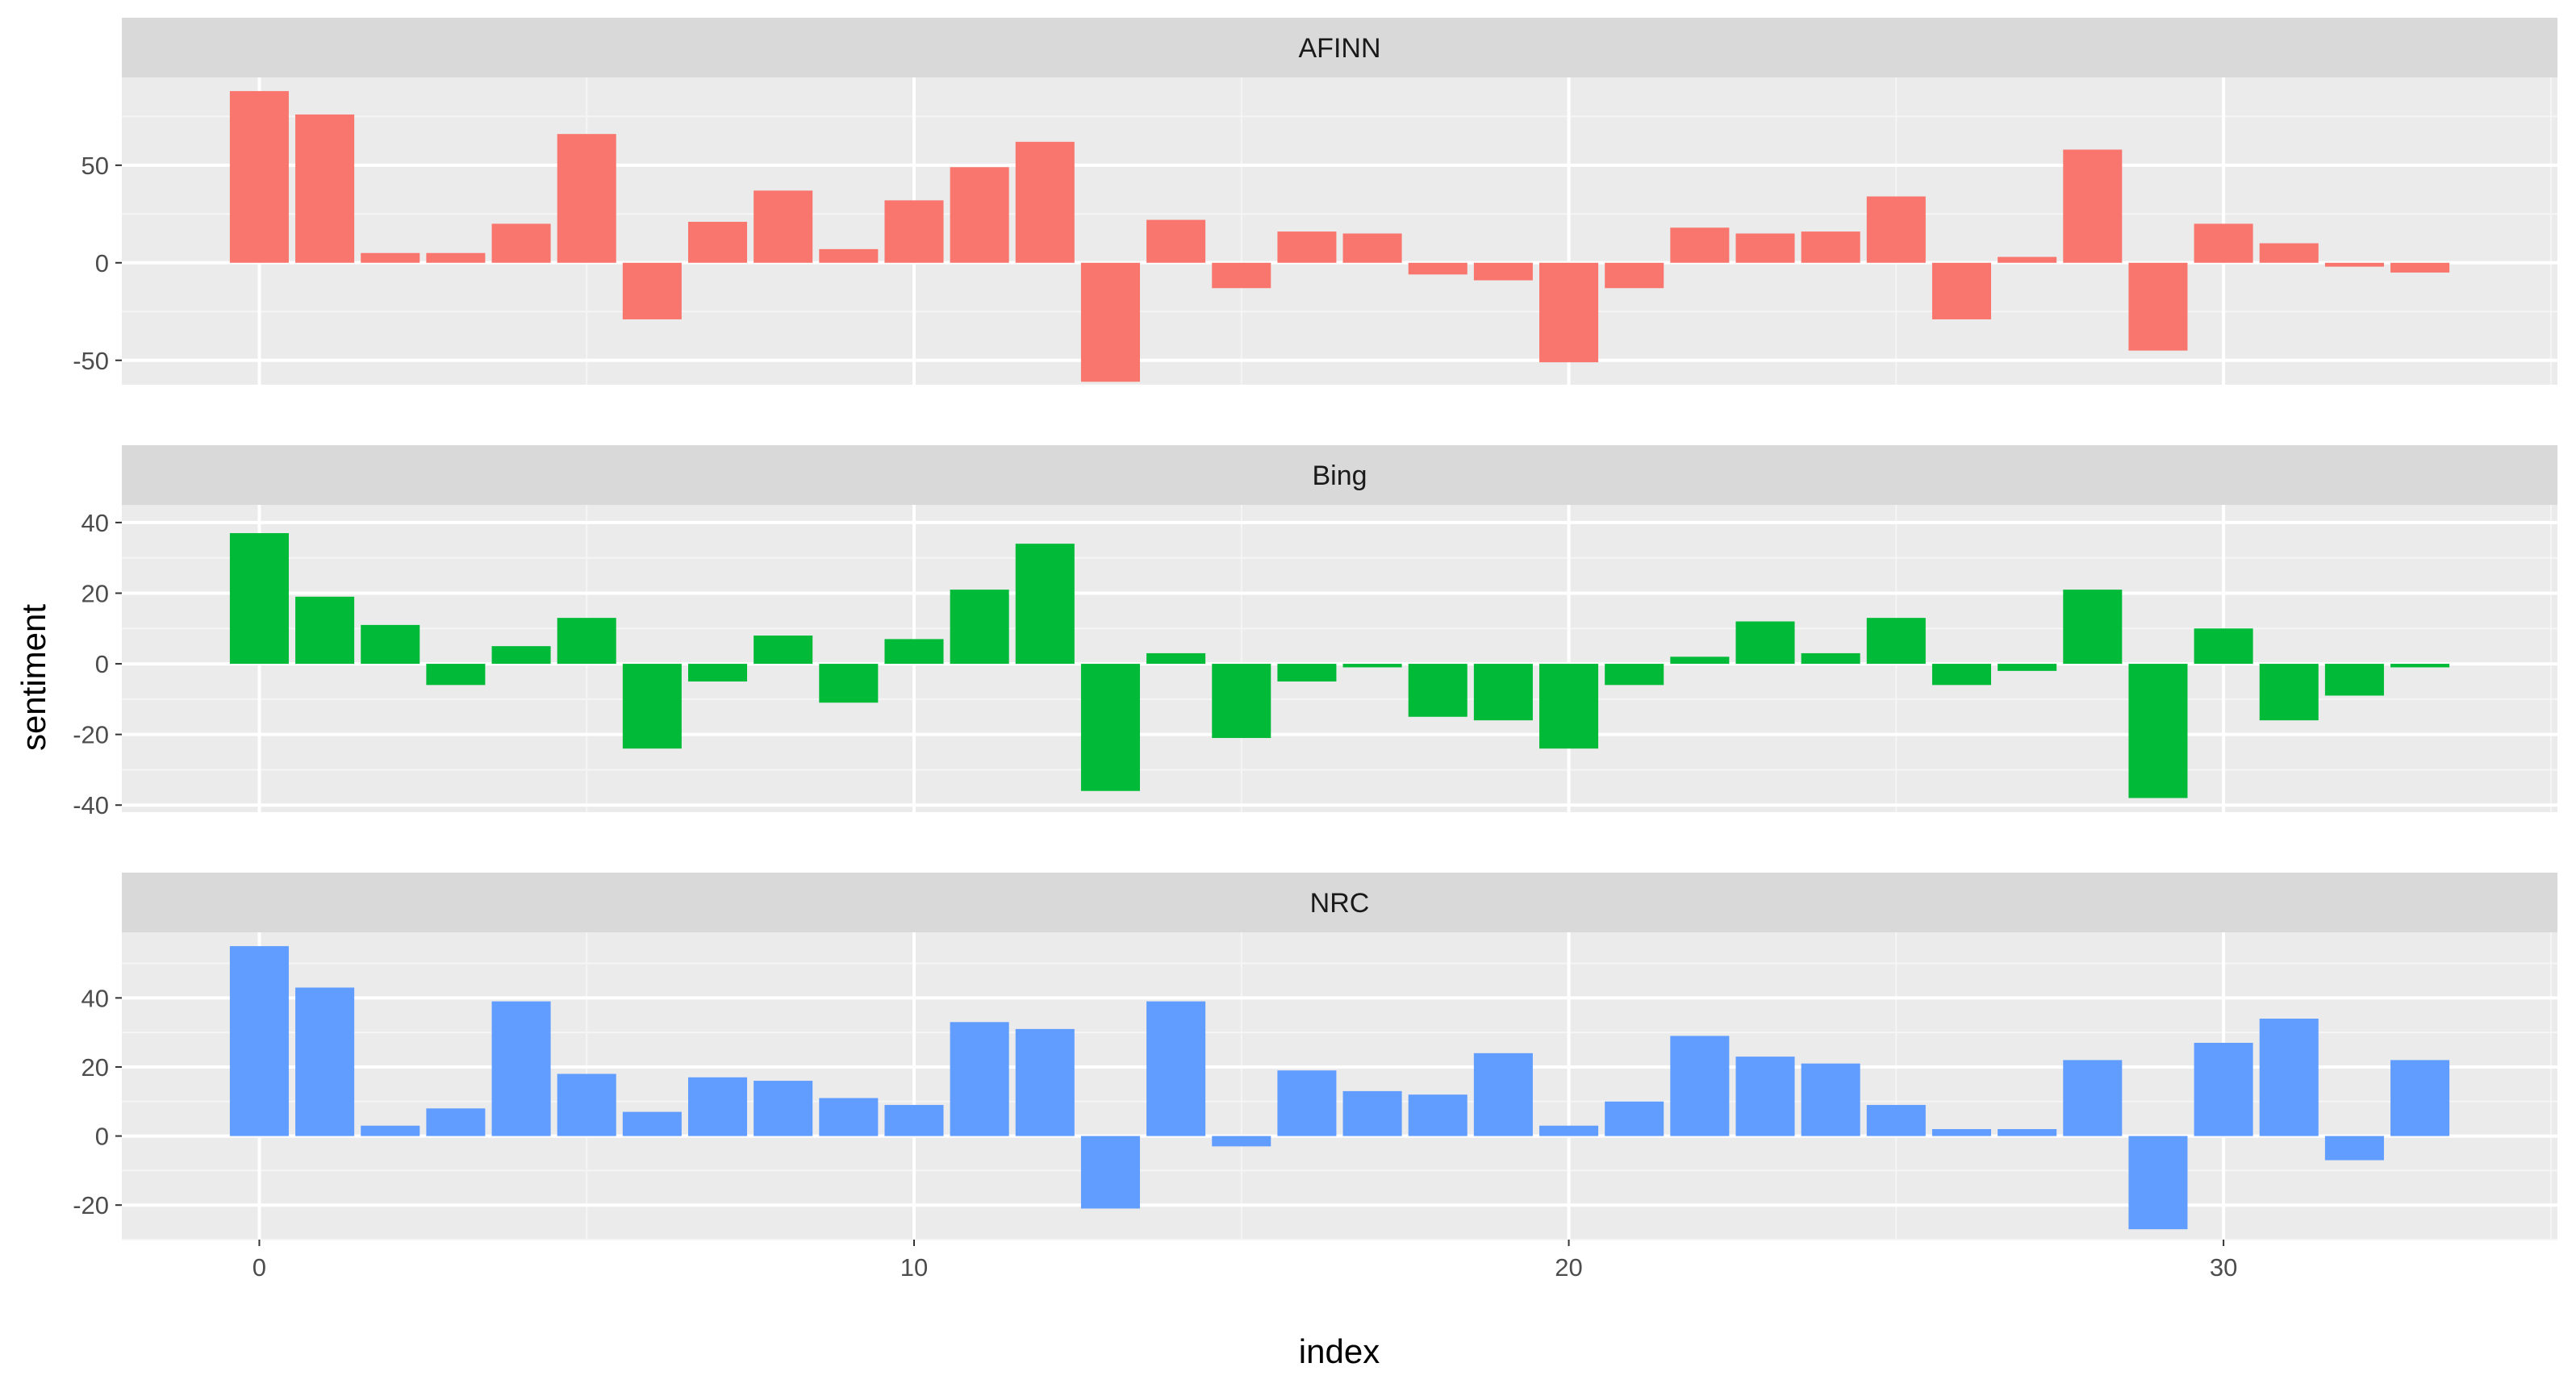  What do you see at coordinates (91, 361) in the screenshot?
I see `y-tick-label: -50` at bounding box center [91, 361].